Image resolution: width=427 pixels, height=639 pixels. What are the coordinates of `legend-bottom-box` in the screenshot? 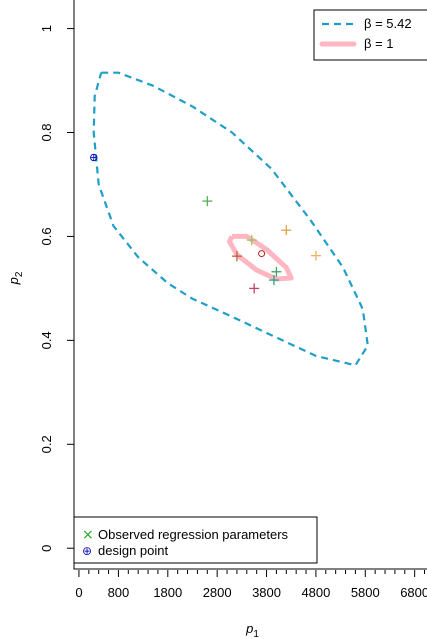 It's located at (195, 540).